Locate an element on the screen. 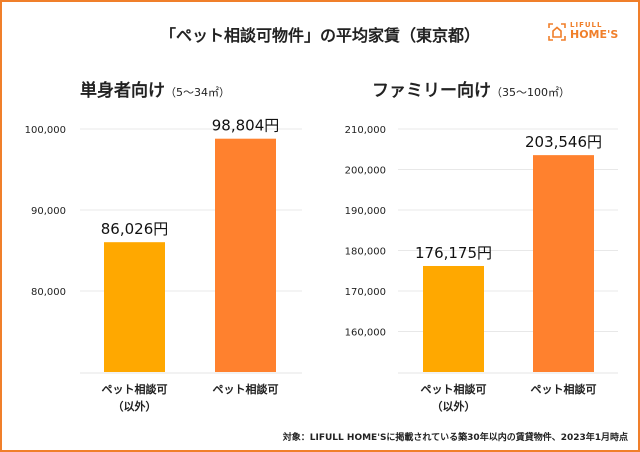 The image size is (640, 452). lifull-homes-logo: LIFULL HOME'S is located at coordinates (583, 31).